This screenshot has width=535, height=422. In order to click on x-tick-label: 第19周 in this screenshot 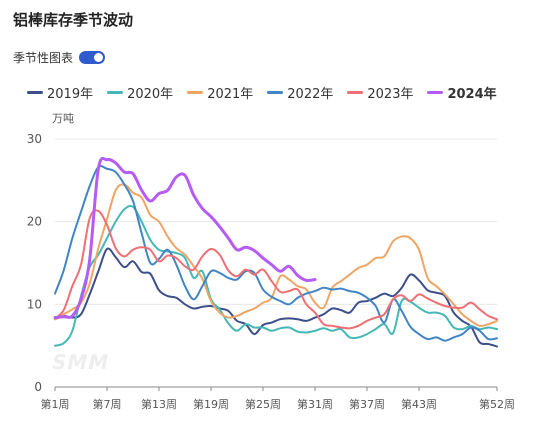, I will do `click(211, 404)`.